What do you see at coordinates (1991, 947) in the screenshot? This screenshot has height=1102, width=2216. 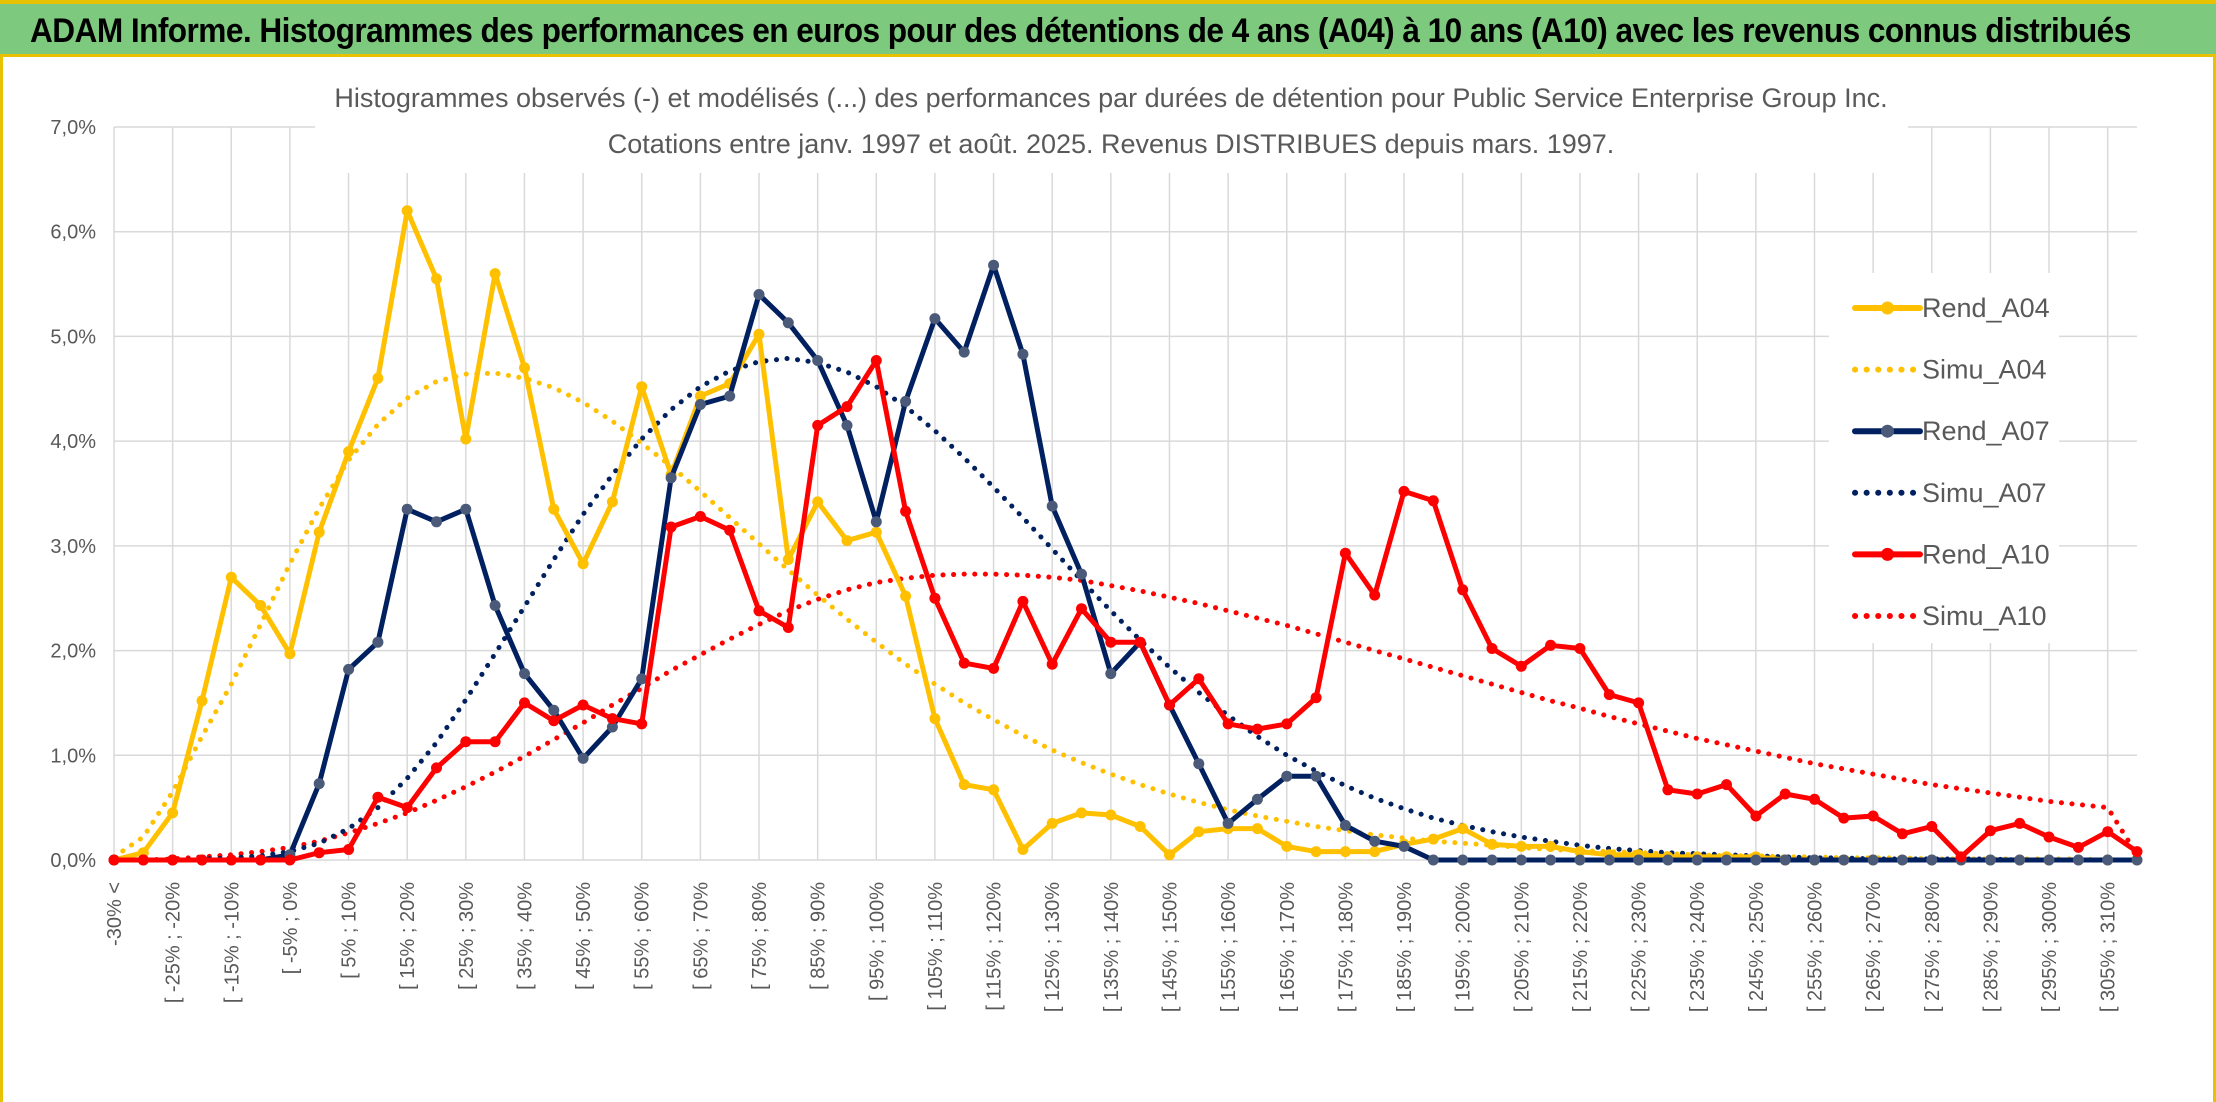 I see `x-tick-label: [ 285% ; 290%` at bounding box center [1991, 947].